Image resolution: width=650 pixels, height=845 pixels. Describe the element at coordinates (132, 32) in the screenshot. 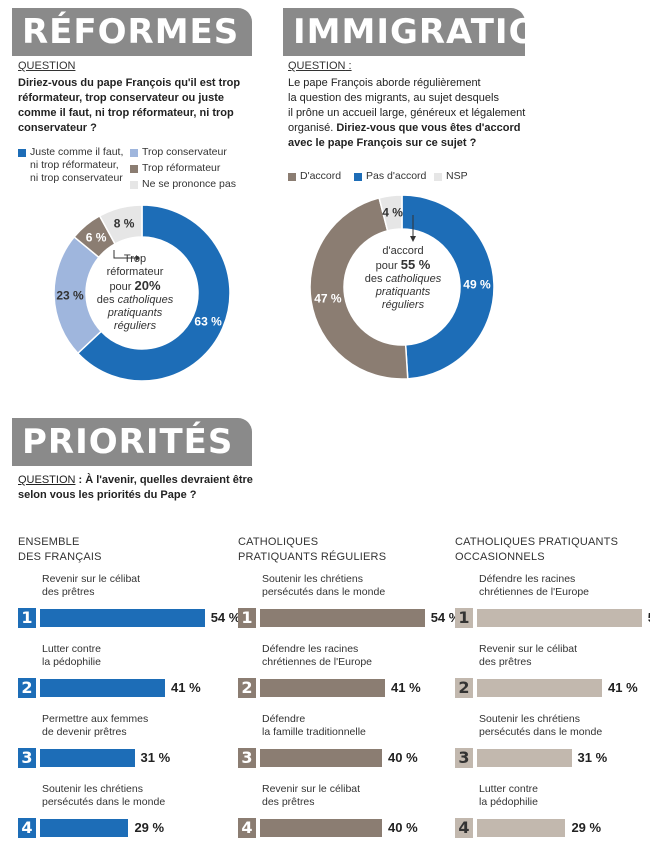

I see `reformes-banner: RÉFORMES` at that location.